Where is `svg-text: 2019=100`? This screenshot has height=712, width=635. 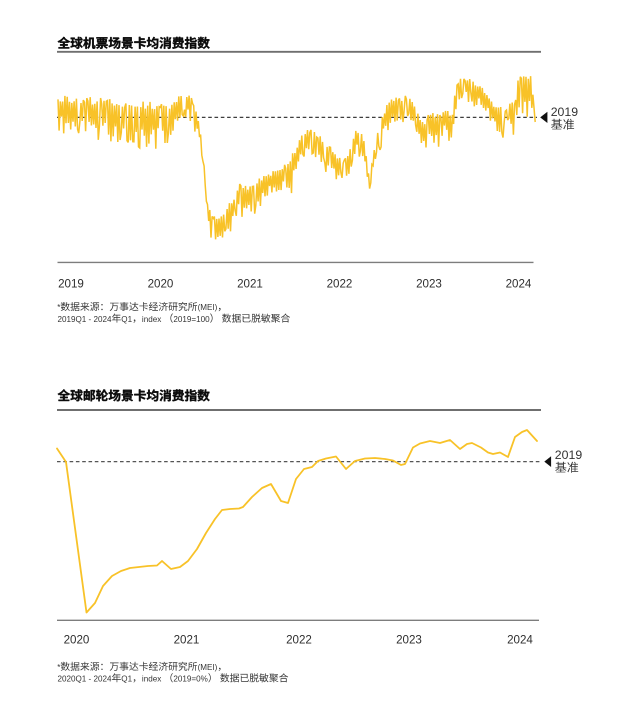 svg-text: 2019=100 is located at coordinates (191, 319).